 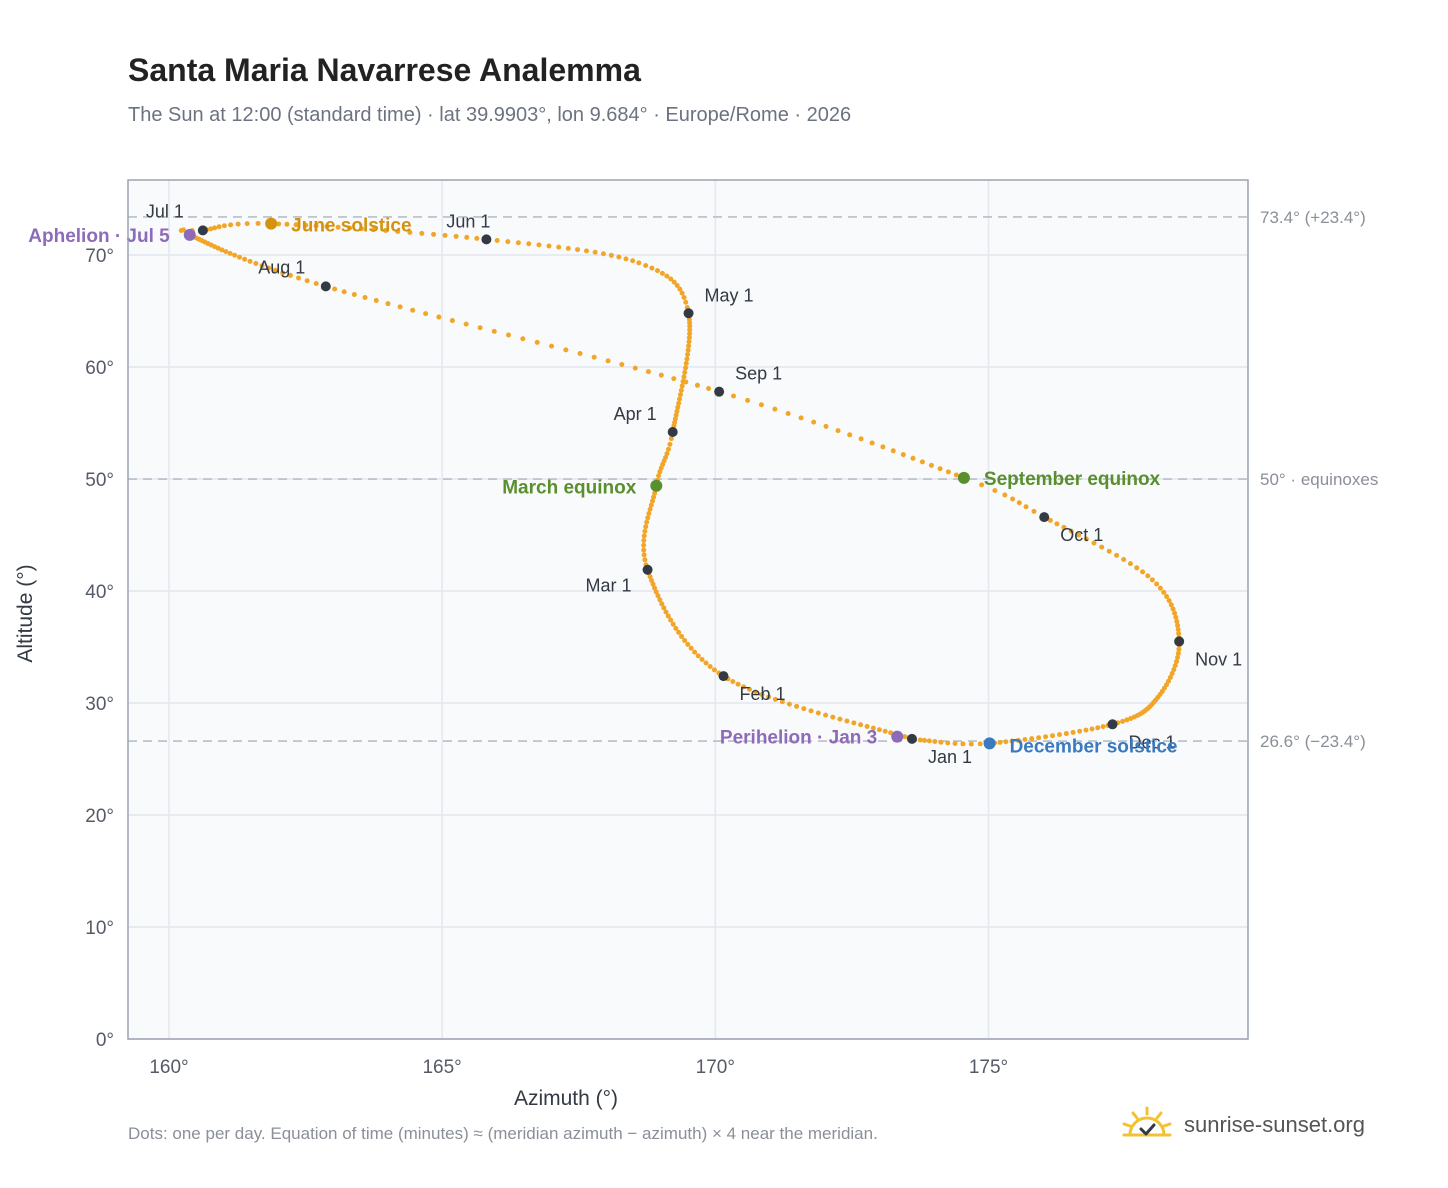 I want to click on y-tick-label: 70°, so click(x=99, y=256).